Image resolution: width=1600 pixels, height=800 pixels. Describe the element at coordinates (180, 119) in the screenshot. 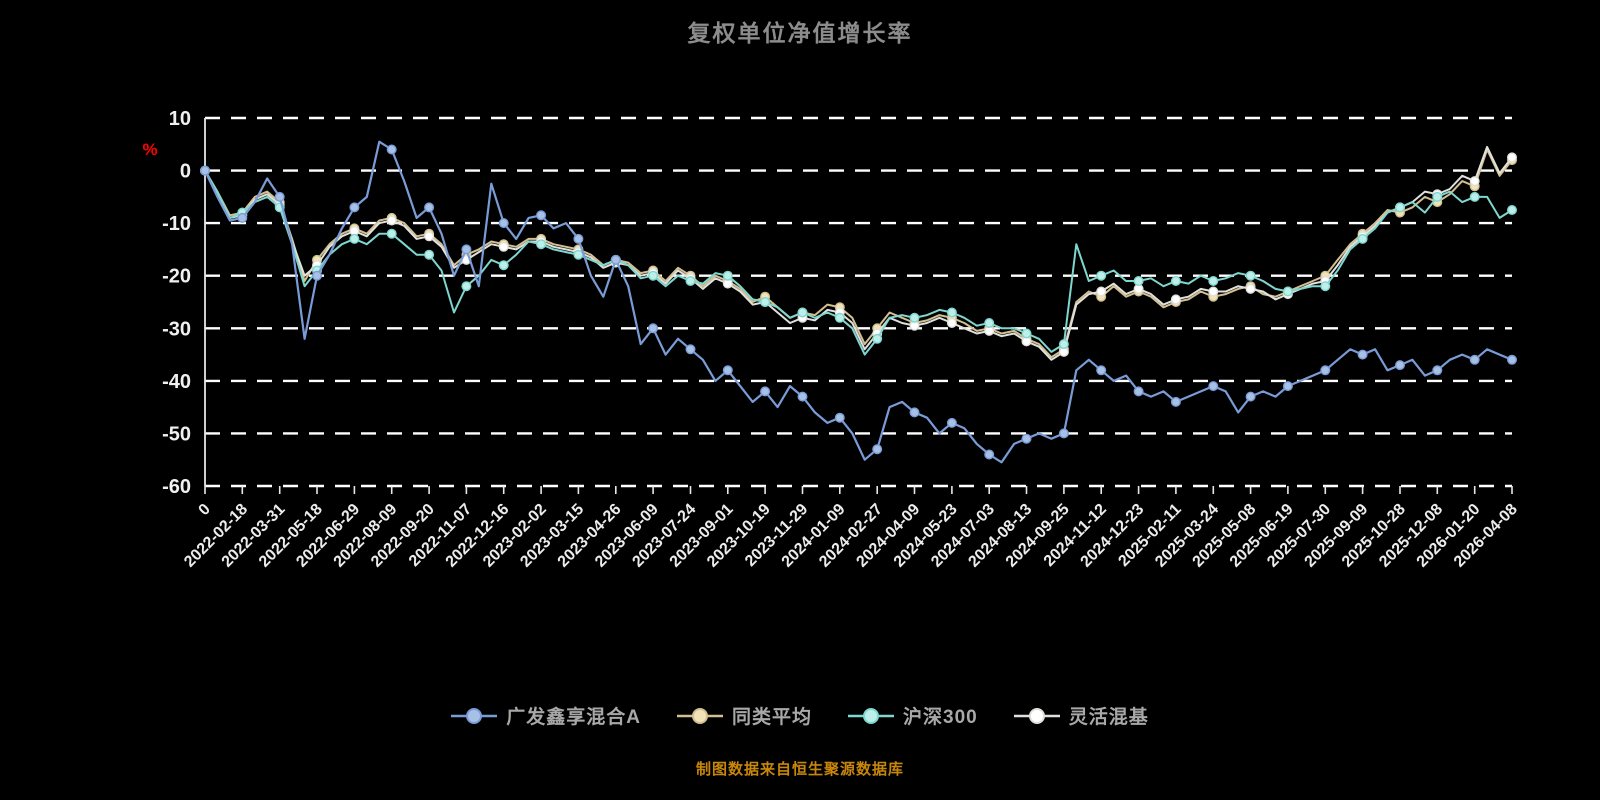

I see `y-tick-label: 10` at that location.